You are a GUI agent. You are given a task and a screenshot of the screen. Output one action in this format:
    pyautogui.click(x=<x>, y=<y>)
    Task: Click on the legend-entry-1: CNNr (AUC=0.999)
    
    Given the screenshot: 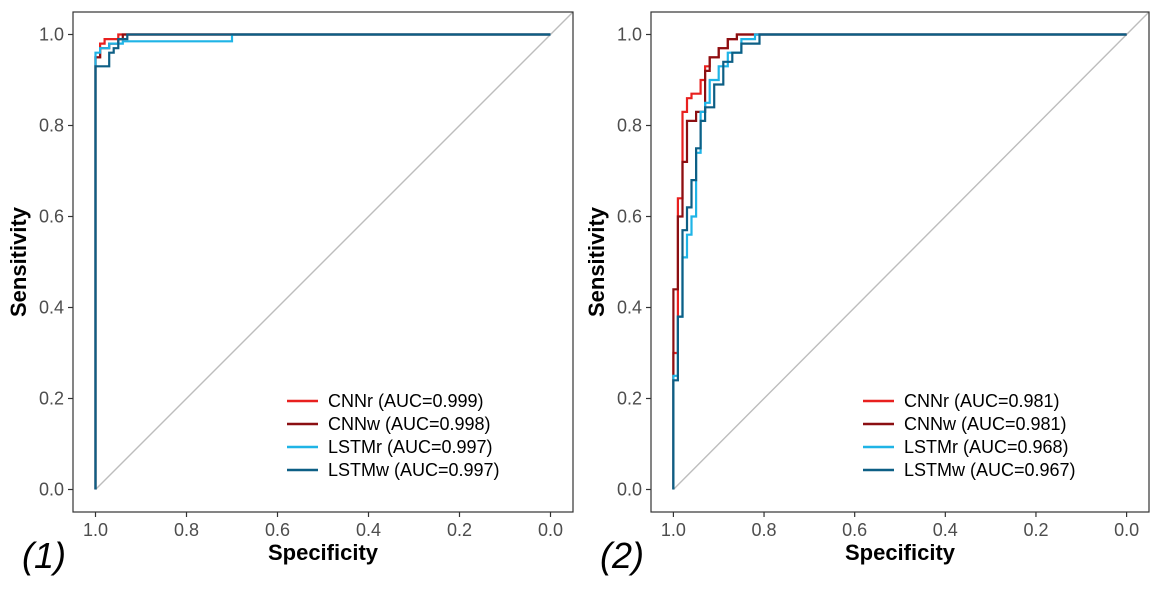 What is the action you would take?
    pyautogui.click(x=406, y=401)
    